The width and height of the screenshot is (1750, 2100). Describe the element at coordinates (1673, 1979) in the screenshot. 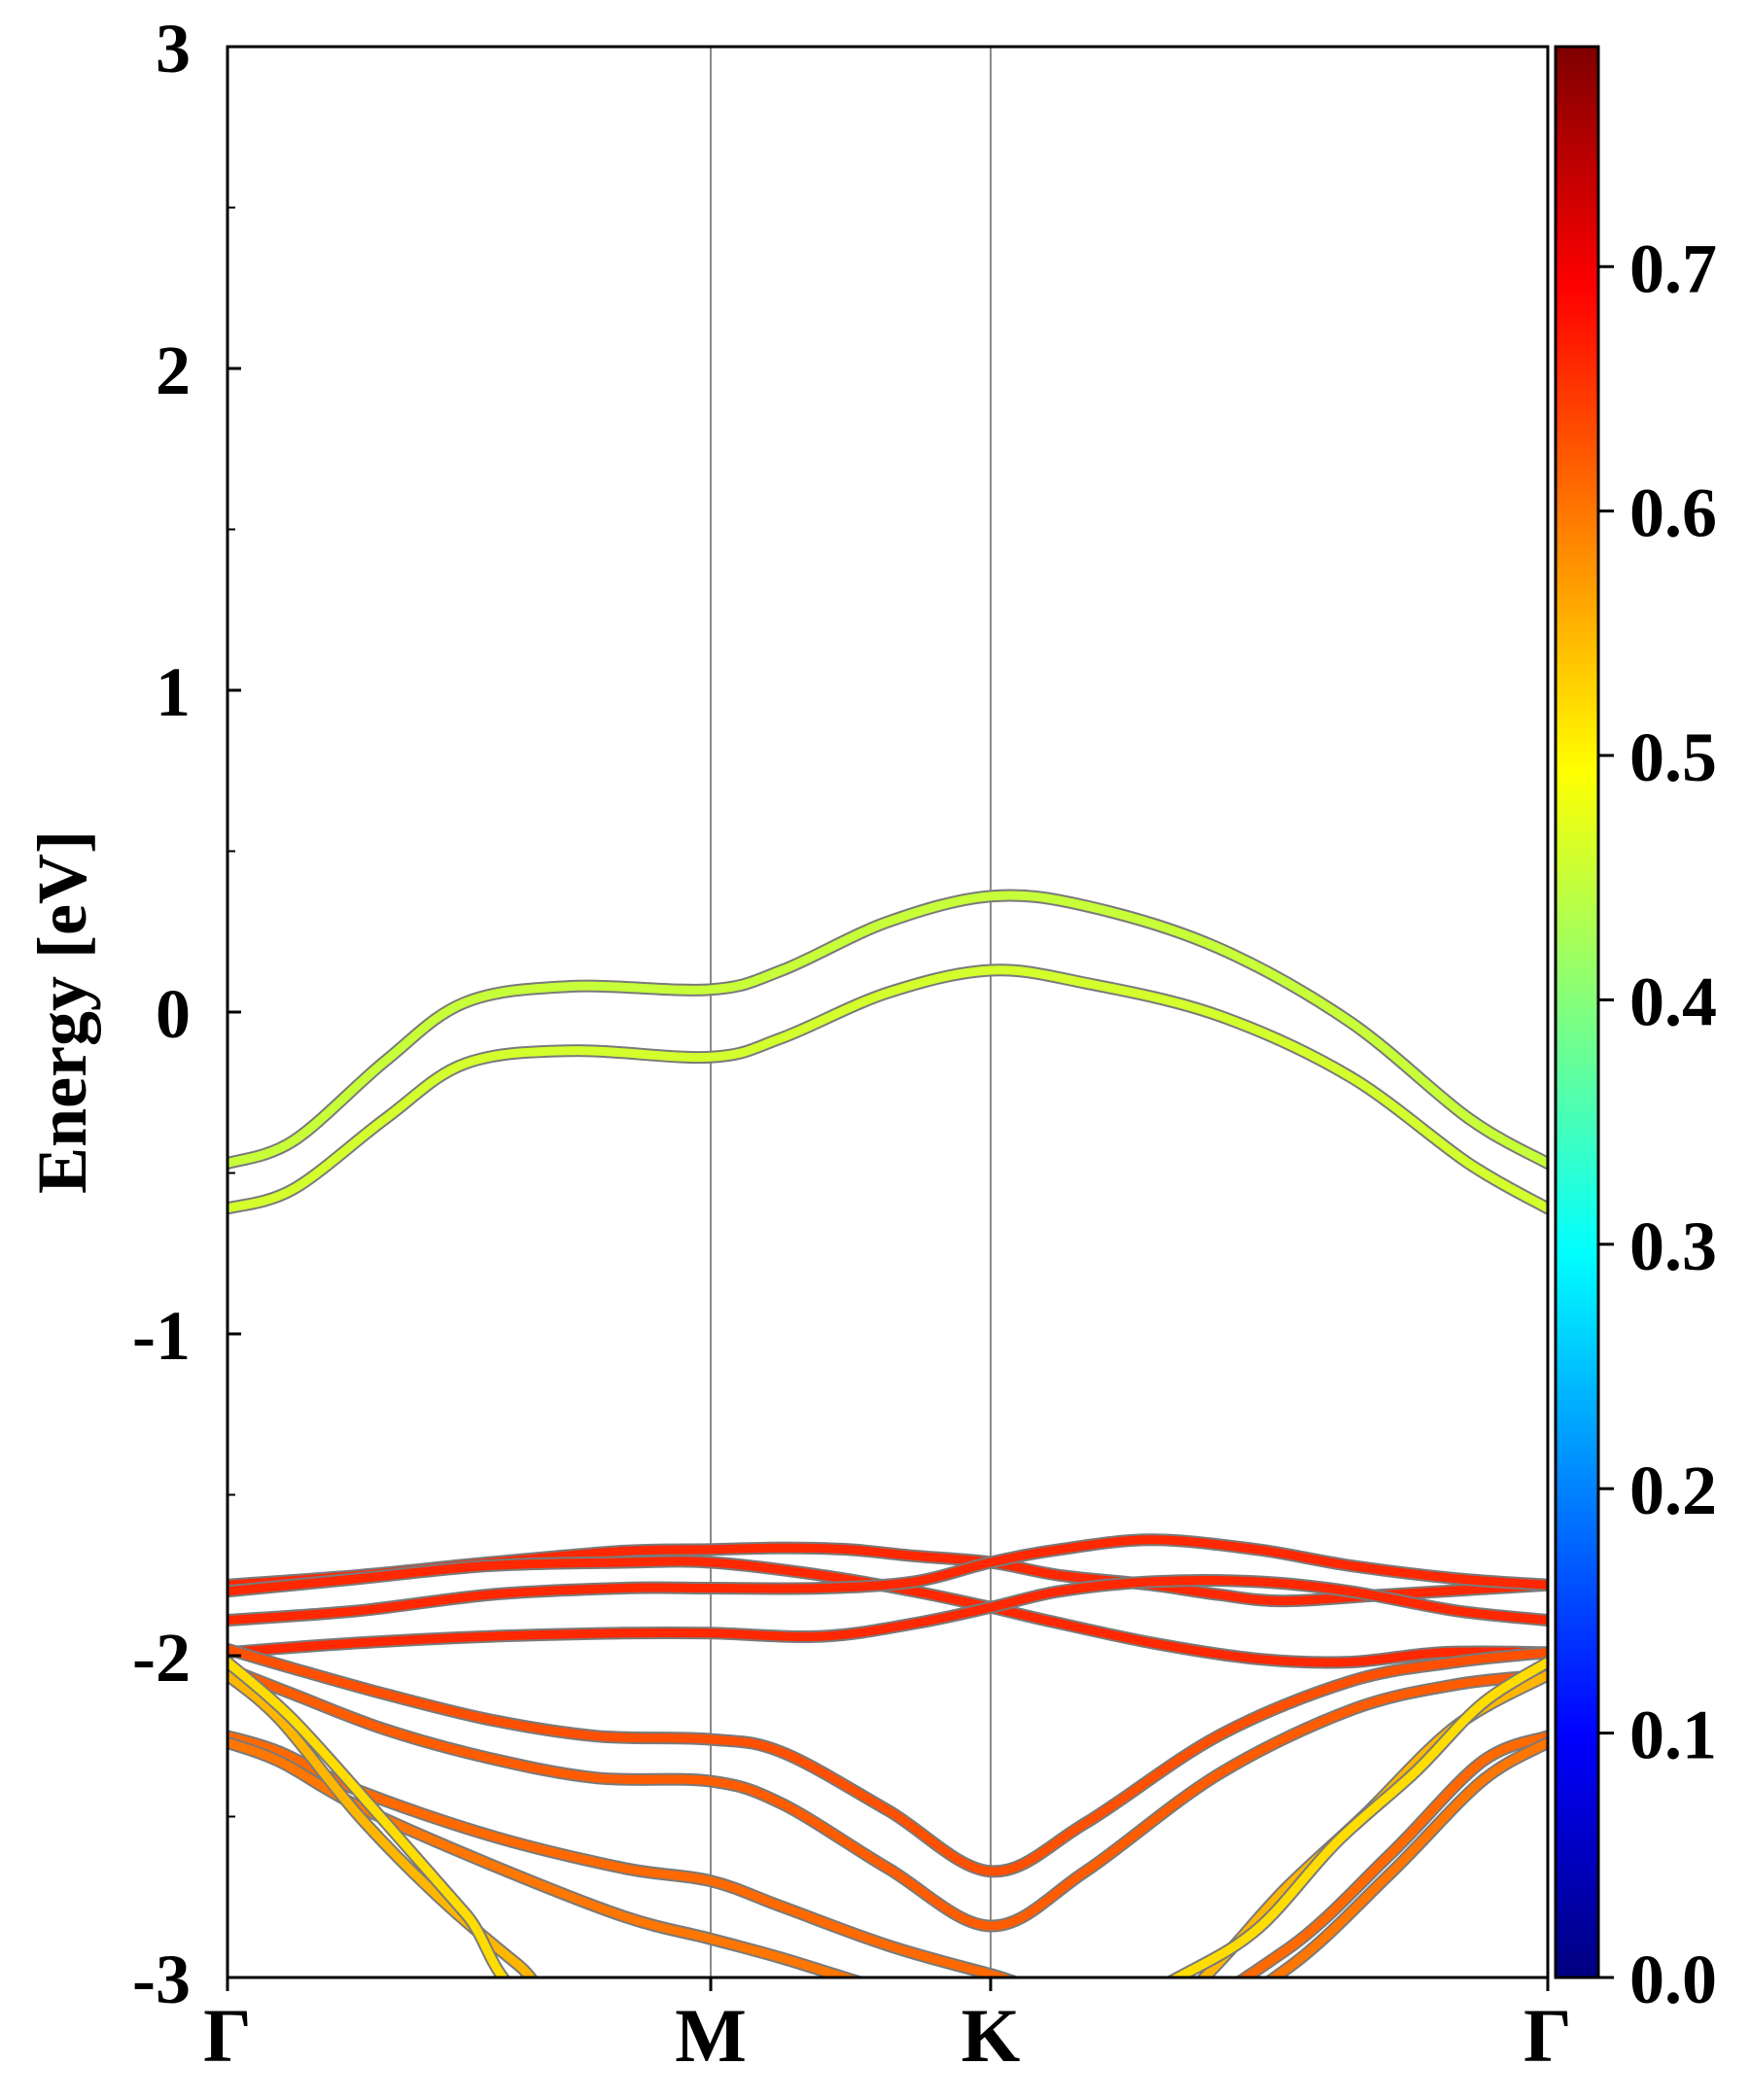

I see `colorbar-tick-label: 0.0` at that location.